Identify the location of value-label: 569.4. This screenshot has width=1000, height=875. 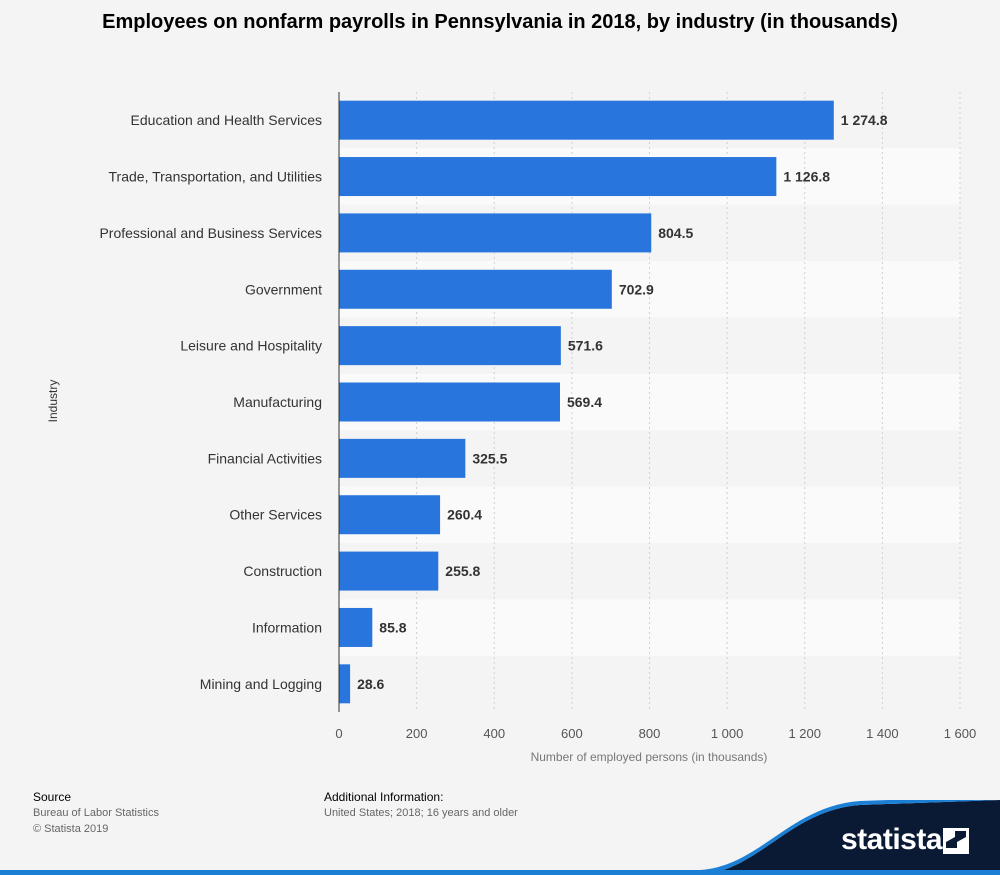
(584, 402).